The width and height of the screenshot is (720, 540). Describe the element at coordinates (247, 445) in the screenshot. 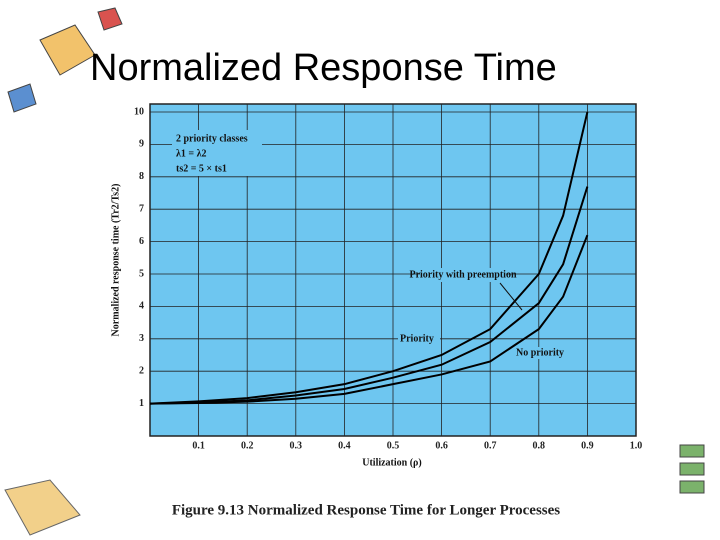

I see `x-tick-label: 0.2` at that location.